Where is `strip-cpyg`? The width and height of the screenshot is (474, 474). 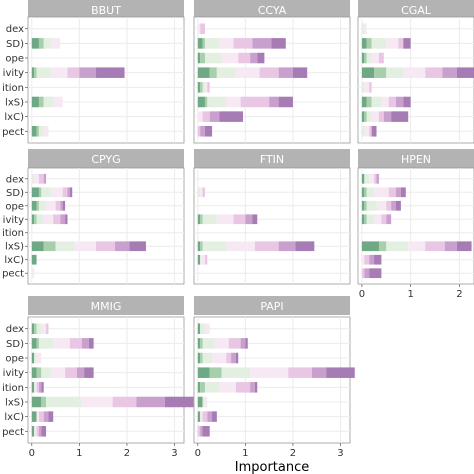 strip-cpyg is located at coordinates (106, 158).